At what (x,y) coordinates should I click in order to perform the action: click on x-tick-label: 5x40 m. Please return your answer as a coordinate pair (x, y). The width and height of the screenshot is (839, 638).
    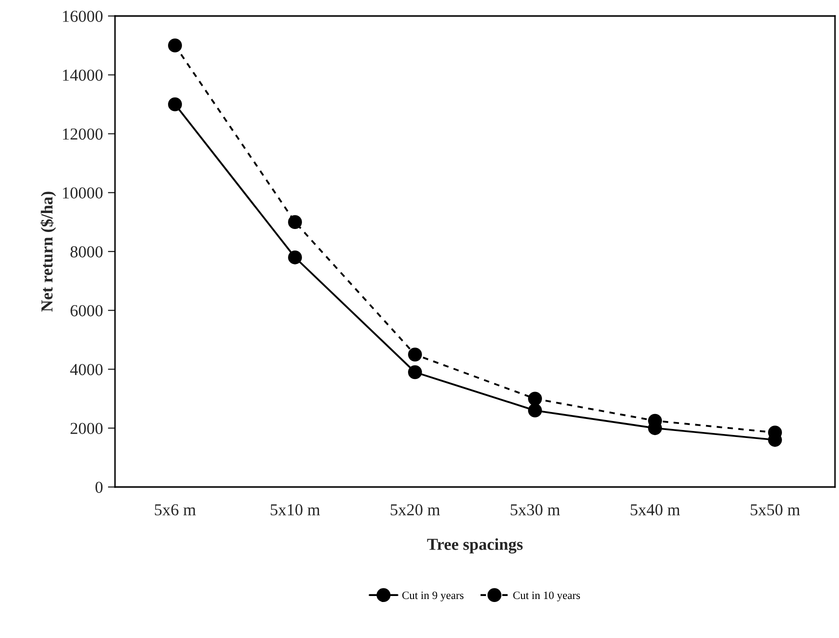
    Looking at the image, I should click on (655, 510).